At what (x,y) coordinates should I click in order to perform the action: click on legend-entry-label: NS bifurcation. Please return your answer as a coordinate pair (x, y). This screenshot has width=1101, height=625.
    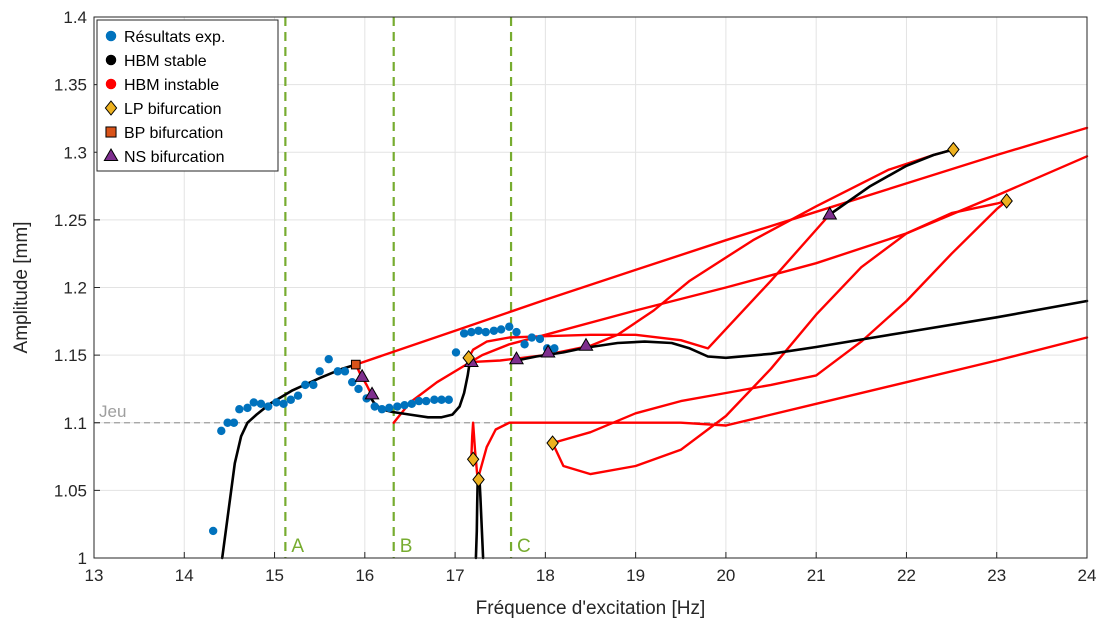
    Looking at the image, I should click on (174, 157).